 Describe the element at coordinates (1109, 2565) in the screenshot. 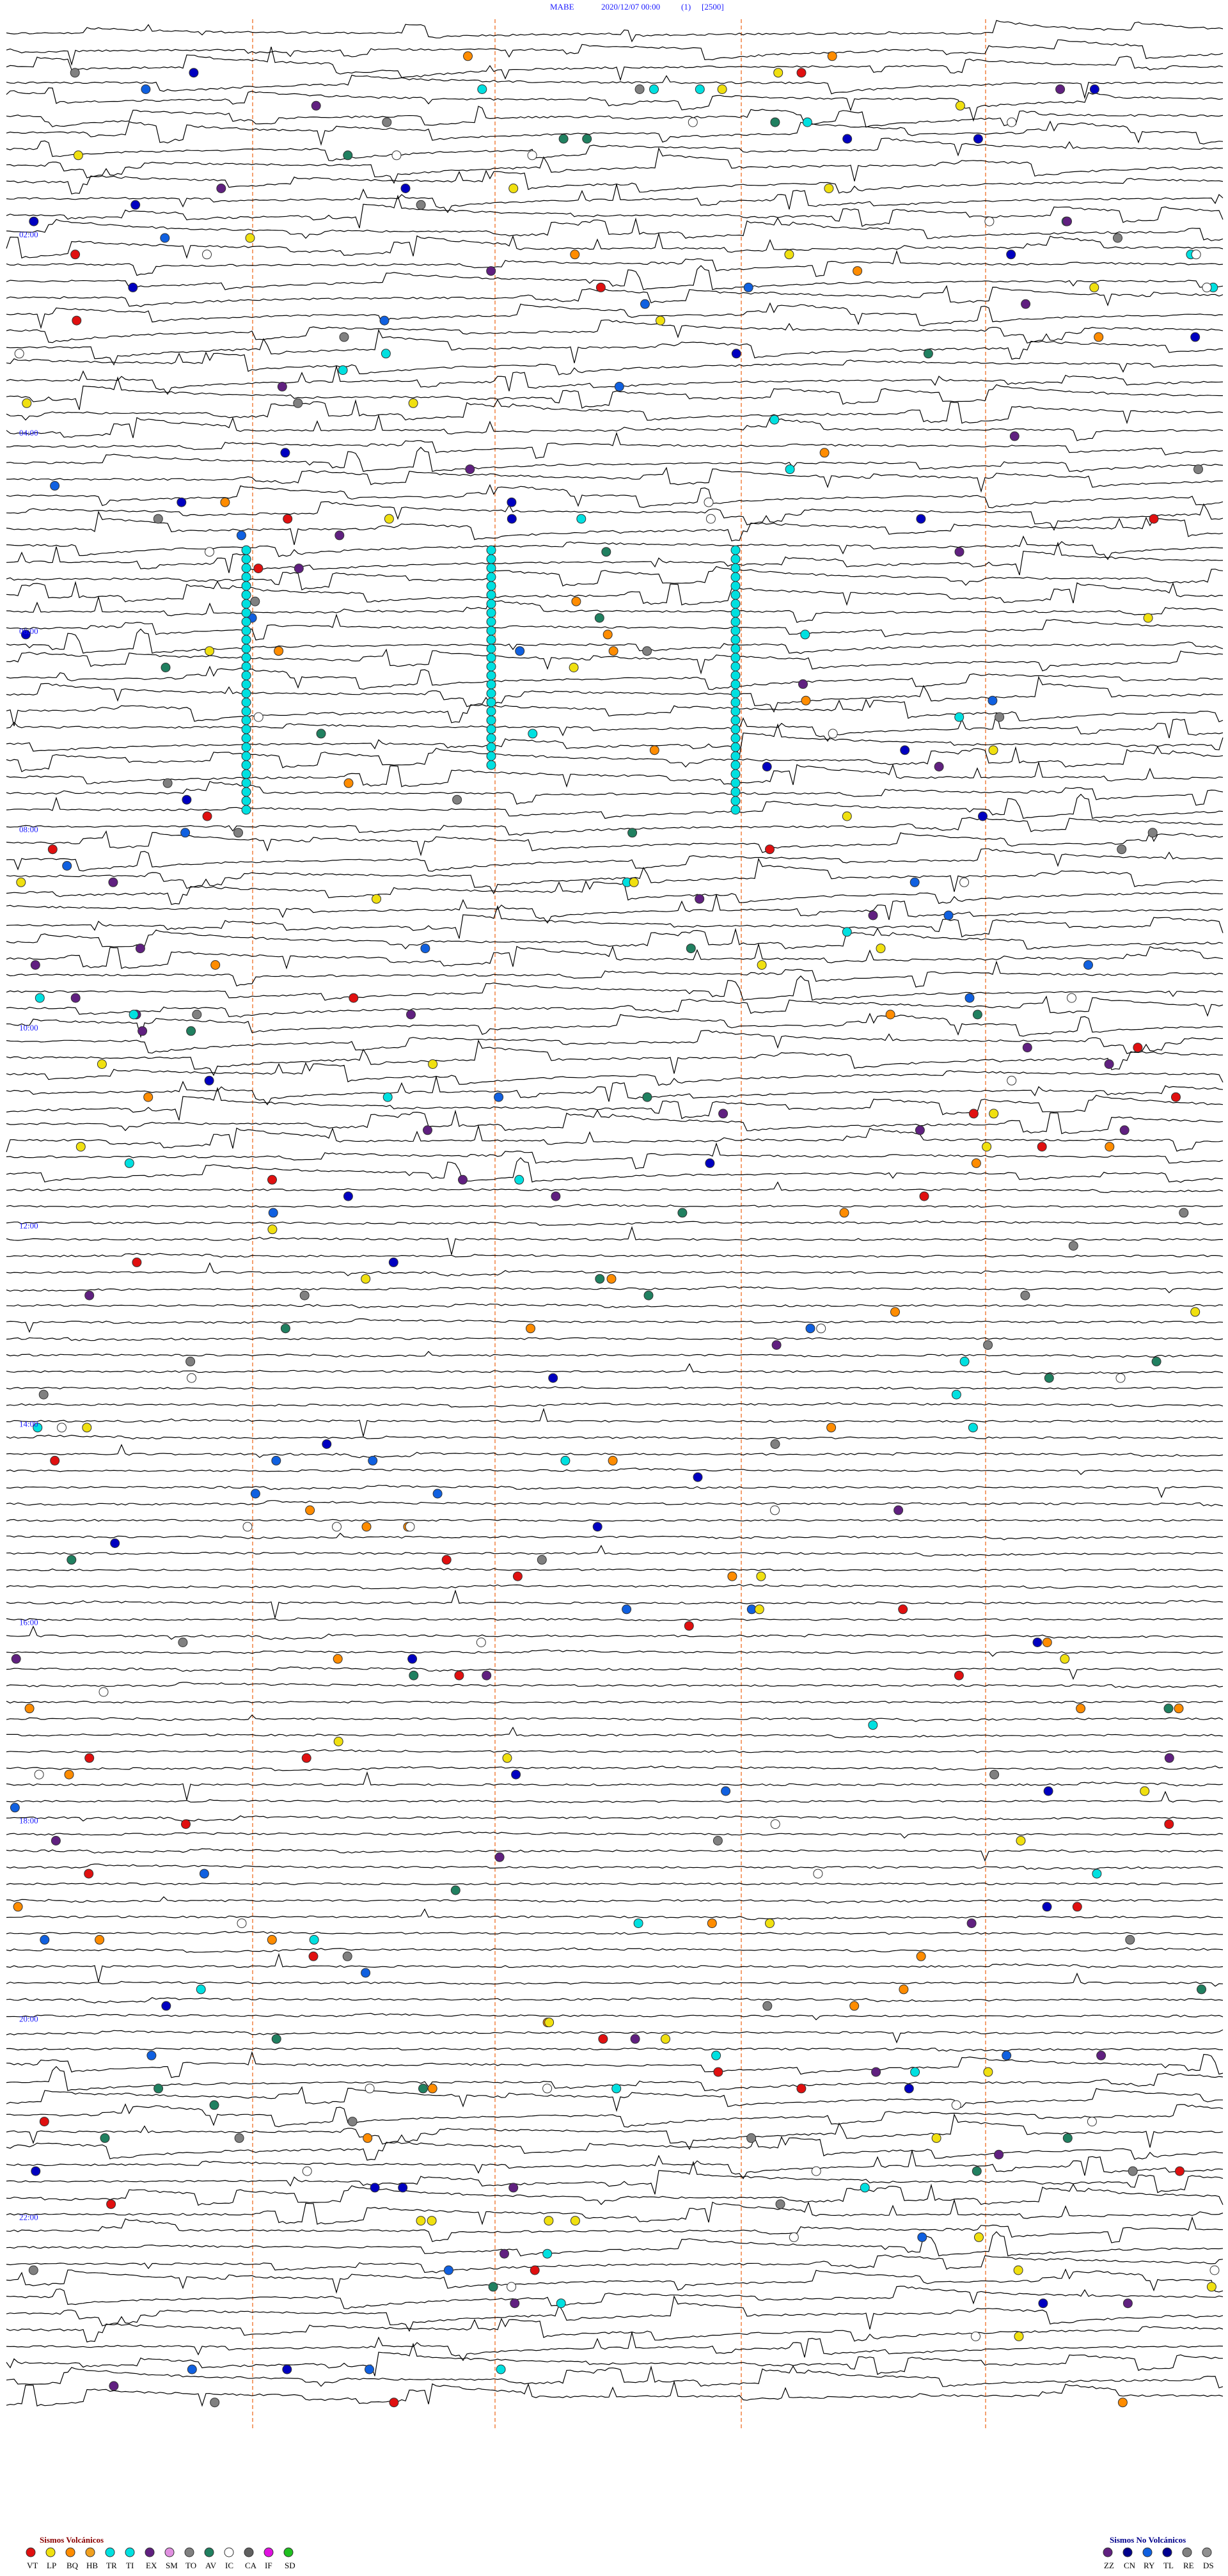

I see `legend-code: ZZ` at that location.